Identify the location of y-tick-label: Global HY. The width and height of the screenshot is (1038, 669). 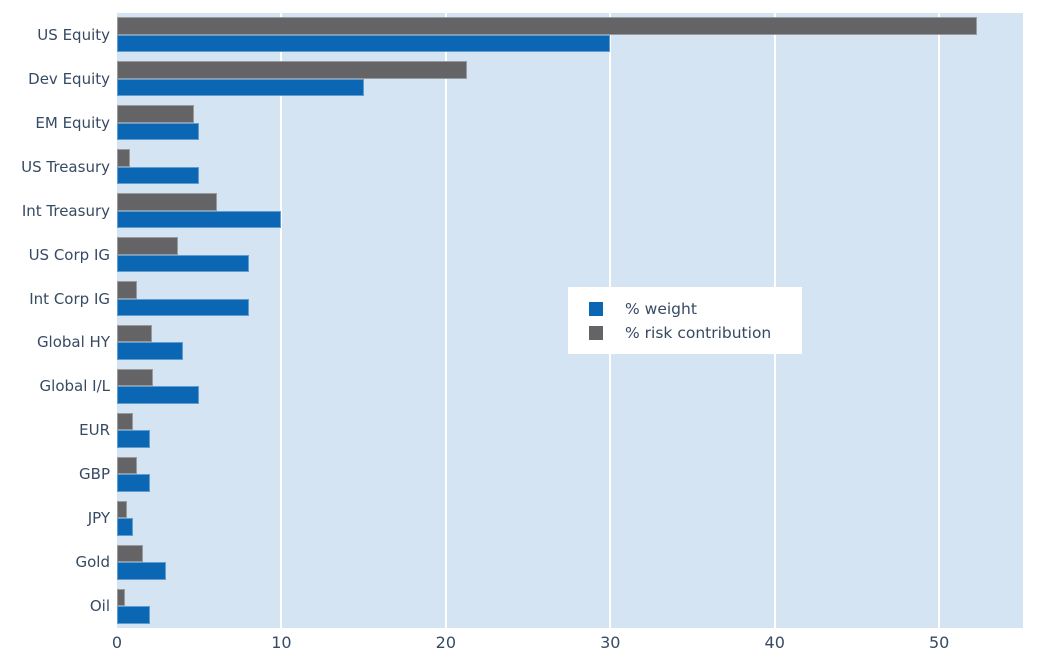
(73, 342).